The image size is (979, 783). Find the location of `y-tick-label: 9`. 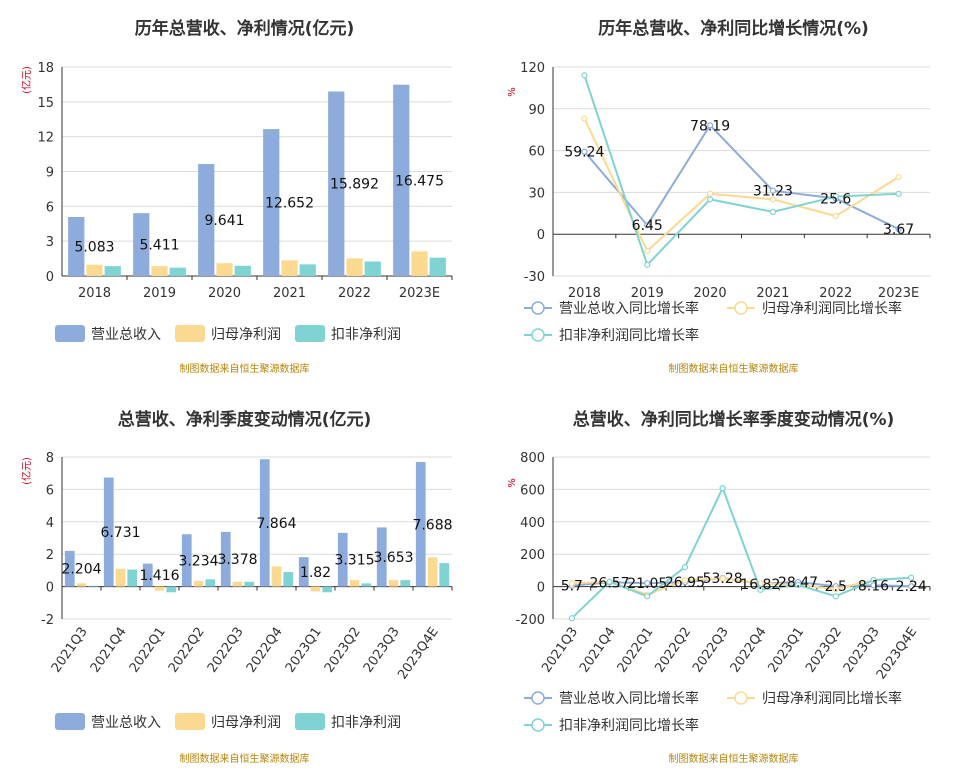

y-tick-label: 9 is located at coordinates (50, 173).